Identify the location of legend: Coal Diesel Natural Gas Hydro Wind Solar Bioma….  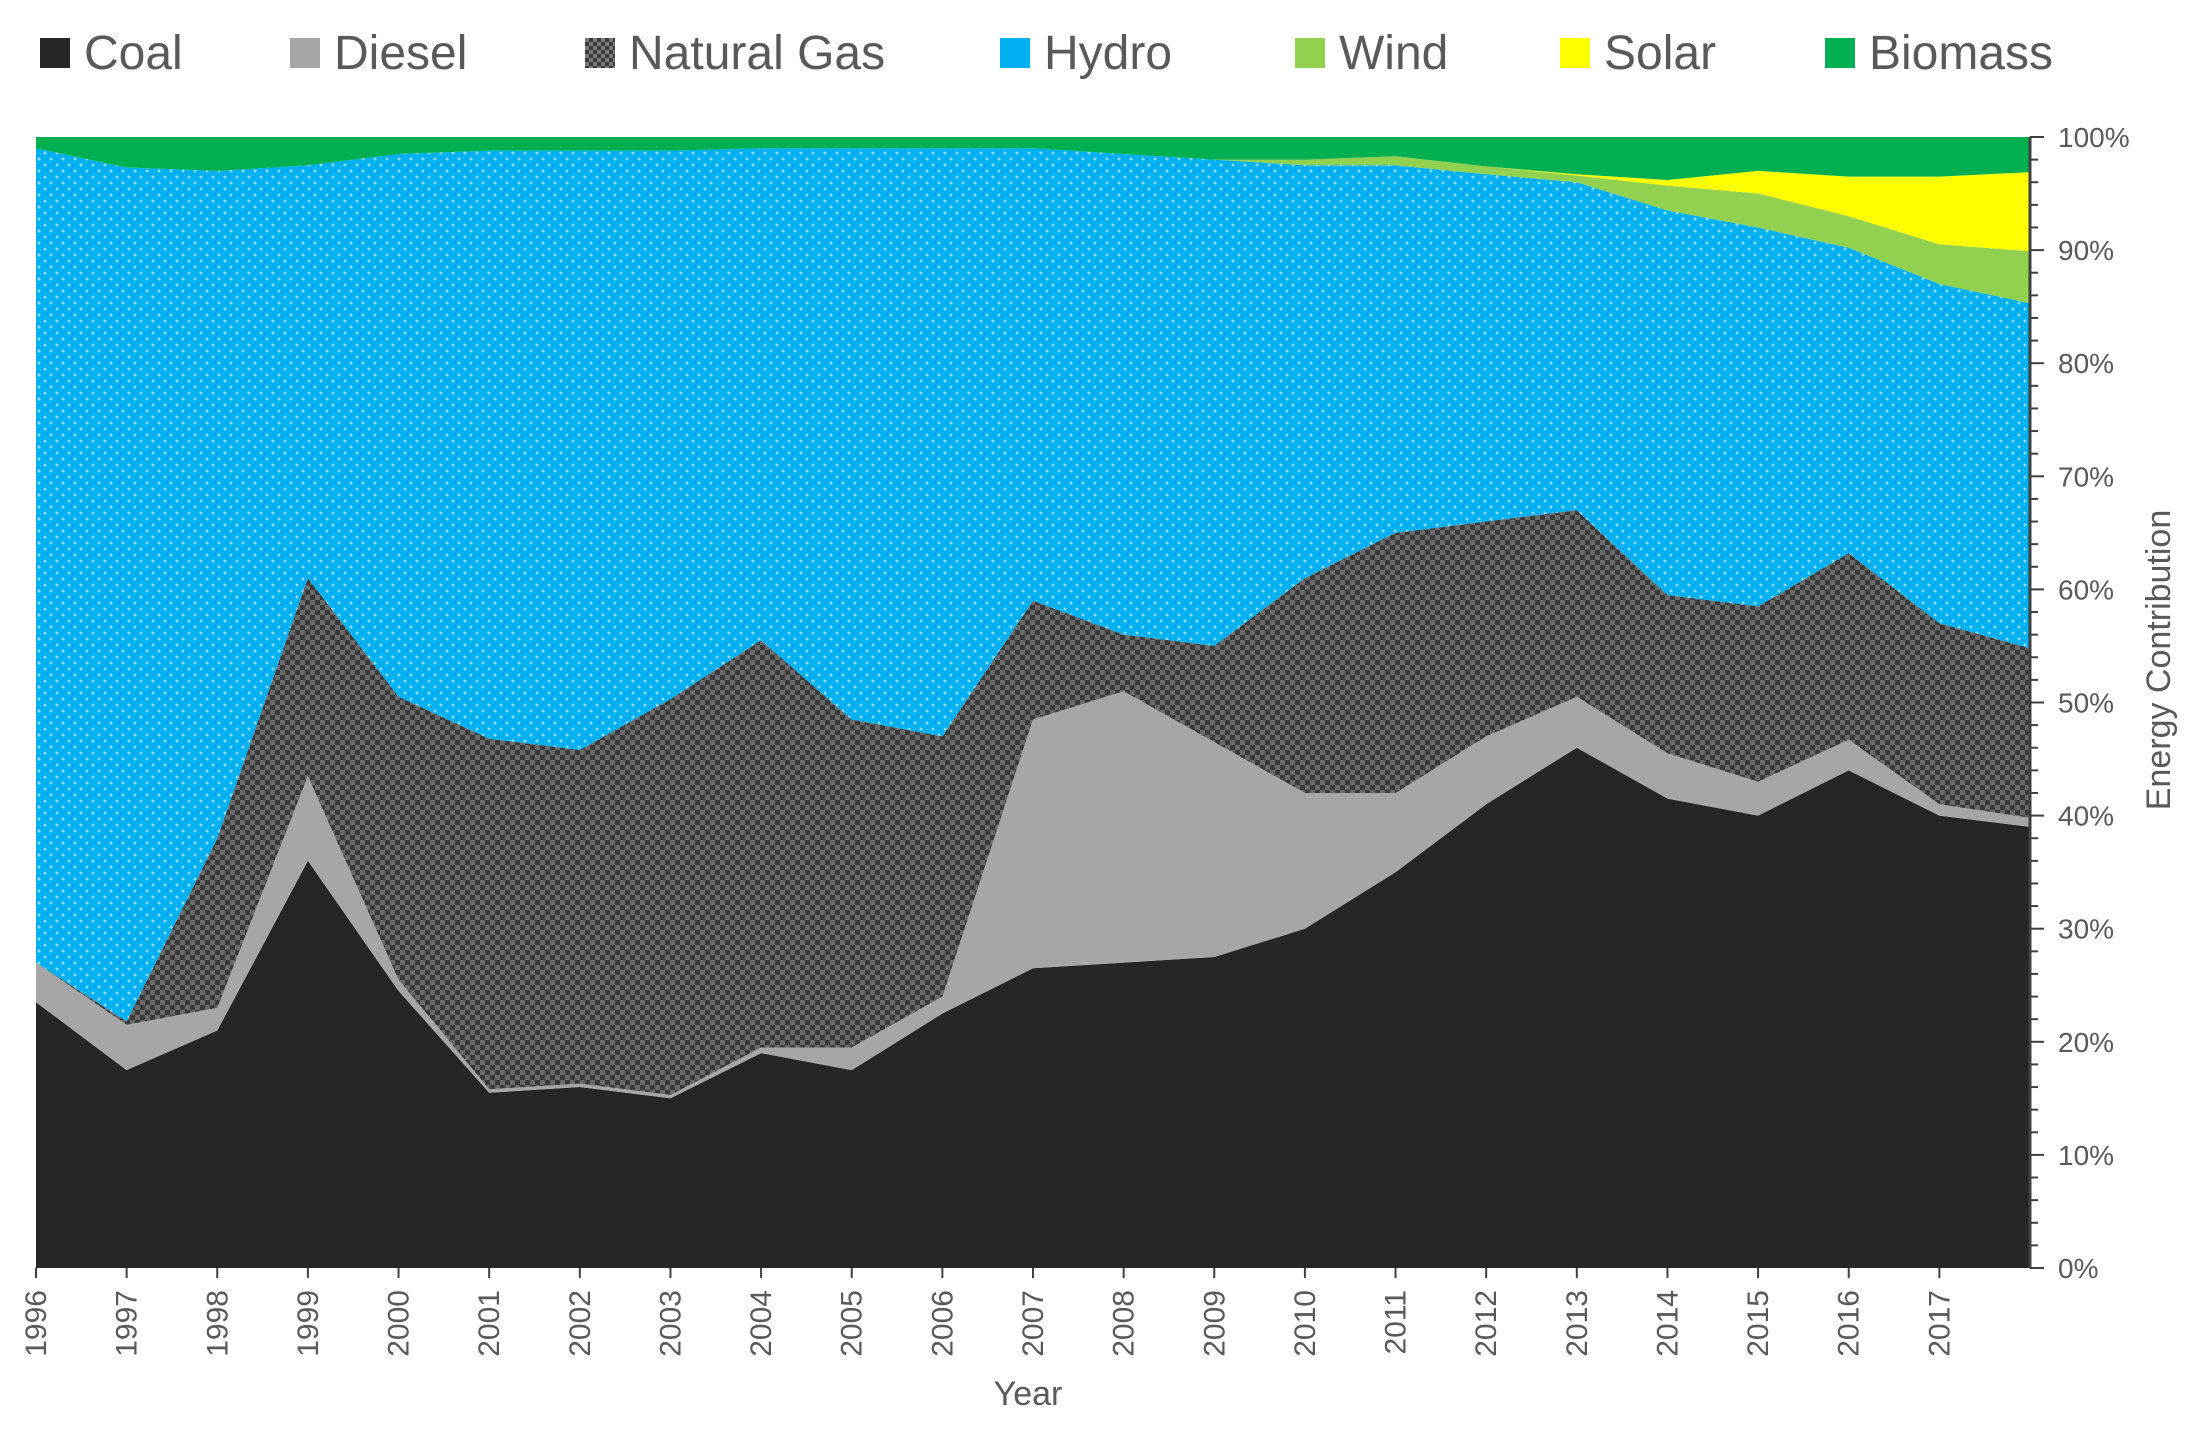
(1100, 53).